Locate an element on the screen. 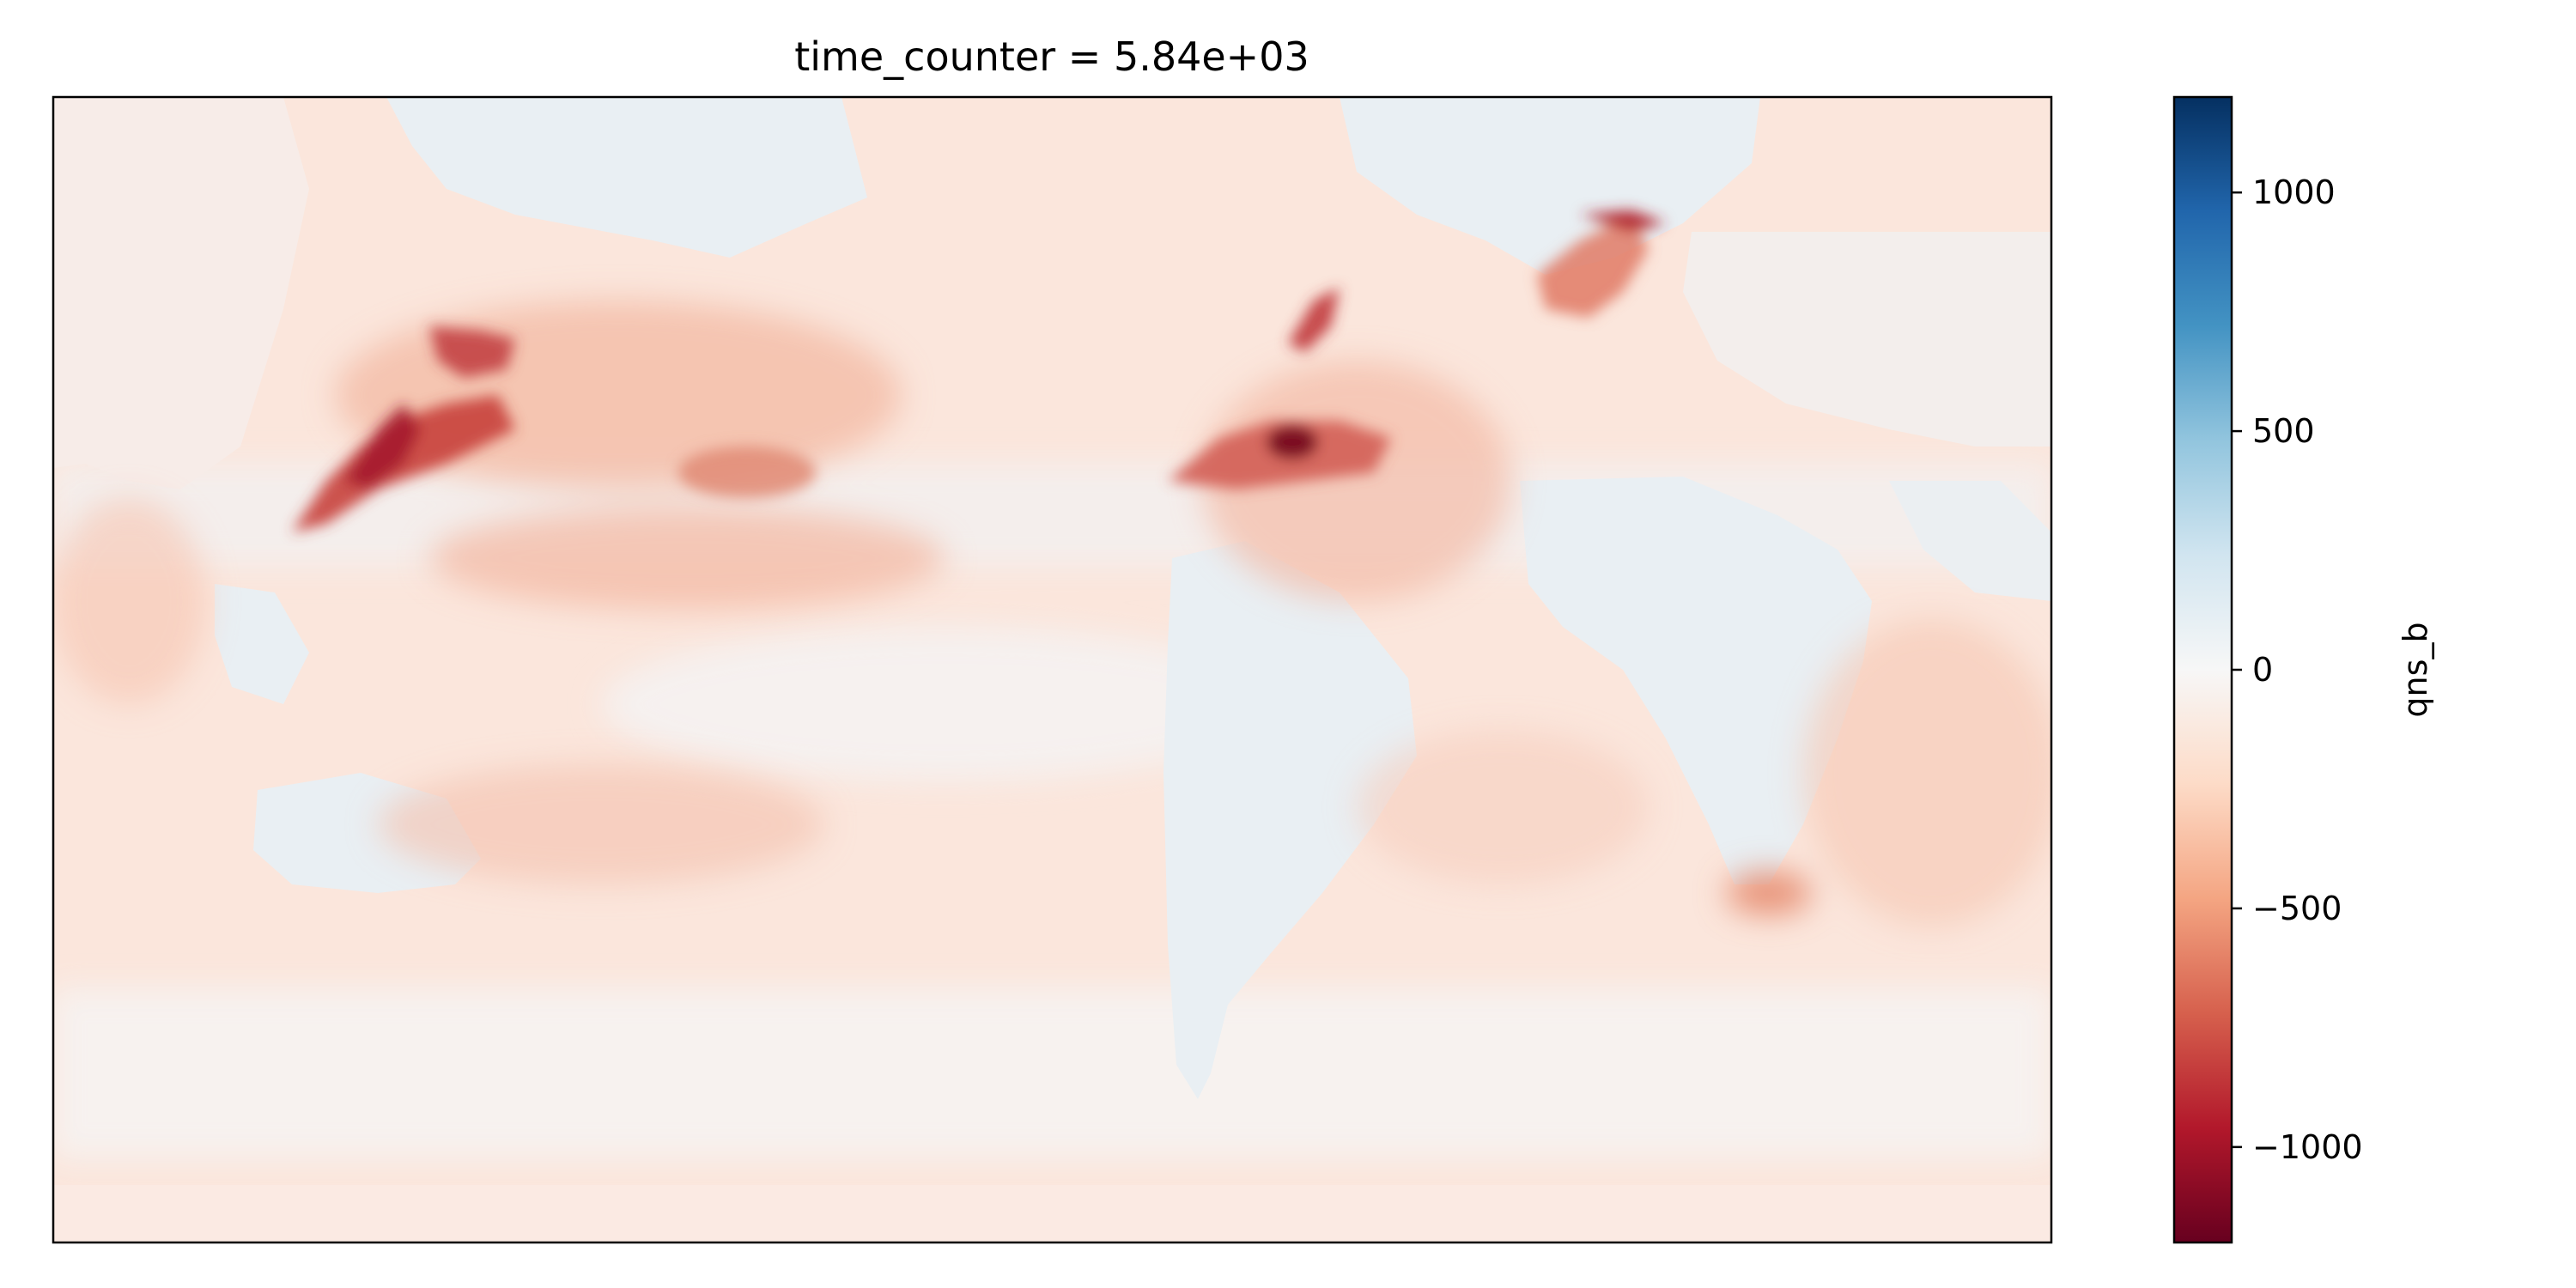 This screenshot has height=1288, width=2576. land-south-america is located at coordinates (1290, 820).